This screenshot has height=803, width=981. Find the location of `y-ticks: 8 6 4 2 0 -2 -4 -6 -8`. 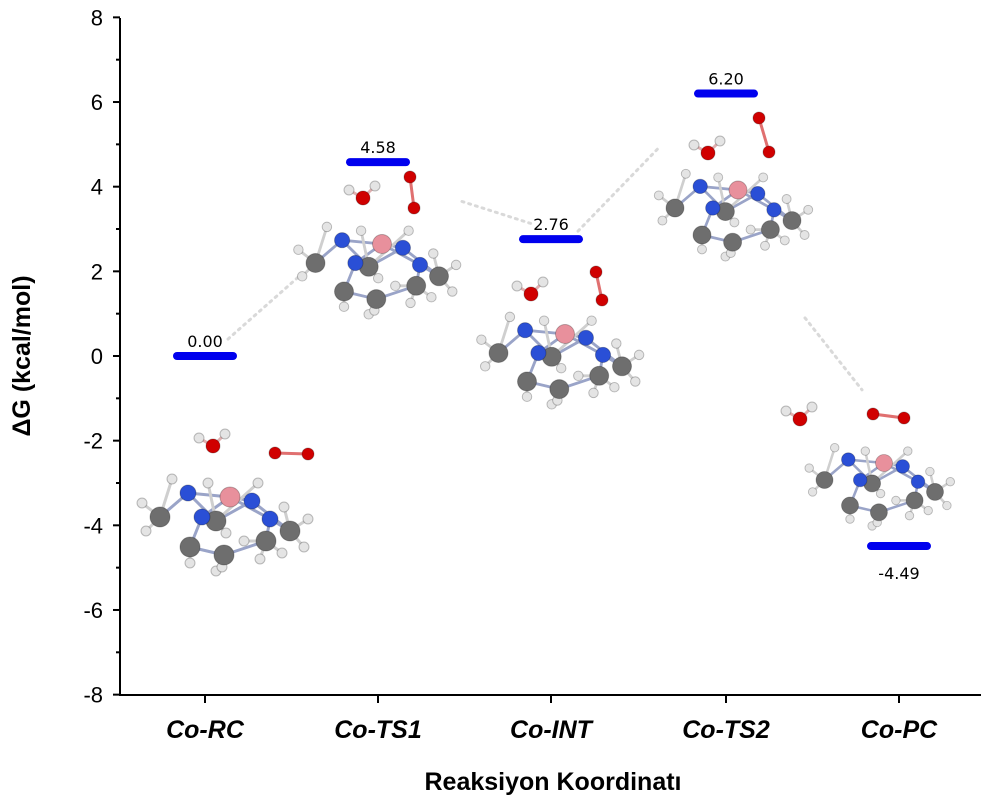

y-ticks: 8 6 4 2 0 -2 -4 -6 -8 is located at coordinates (101, 356).